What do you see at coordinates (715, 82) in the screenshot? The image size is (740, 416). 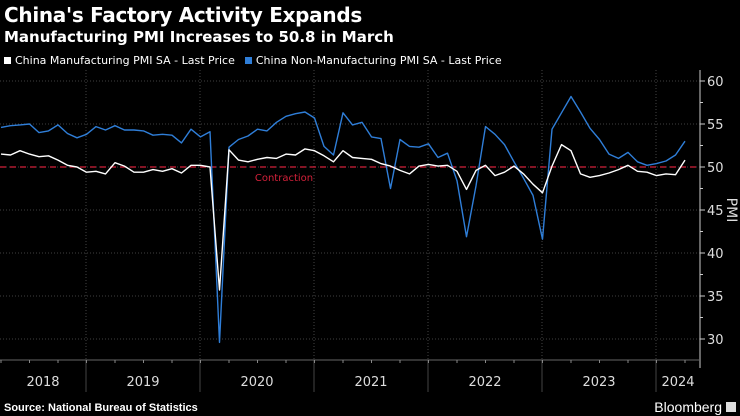 I see `y-tick-label: 60` at bounding box center [715, 82].